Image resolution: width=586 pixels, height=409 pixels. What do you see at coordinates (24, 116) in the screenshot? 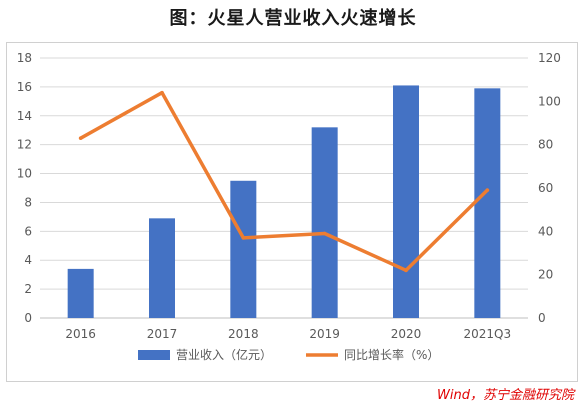
I see `y-left-tick-label: 14` at bounding box center [24, 116].